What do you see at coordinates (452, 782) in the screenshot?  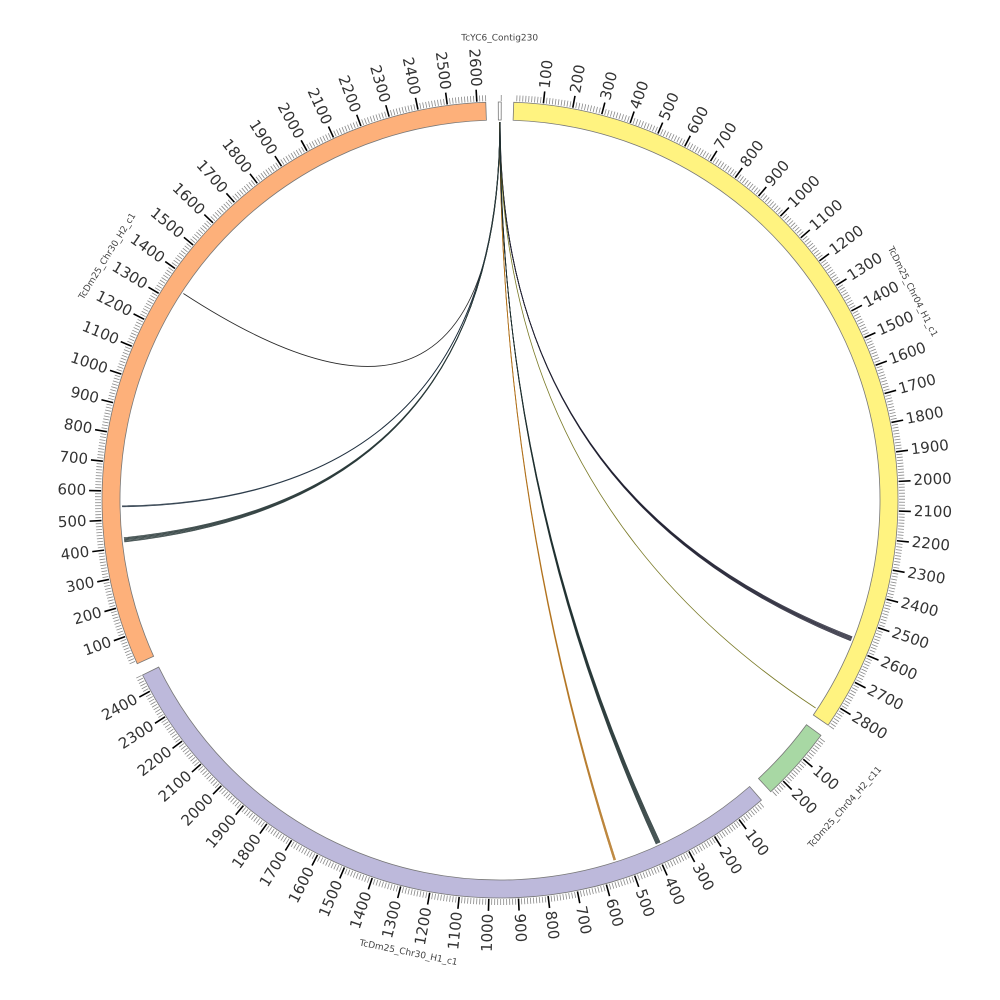 I see `ideogram-TcDm25_Chr30_H1_c1` at bounding box center [452, 782].